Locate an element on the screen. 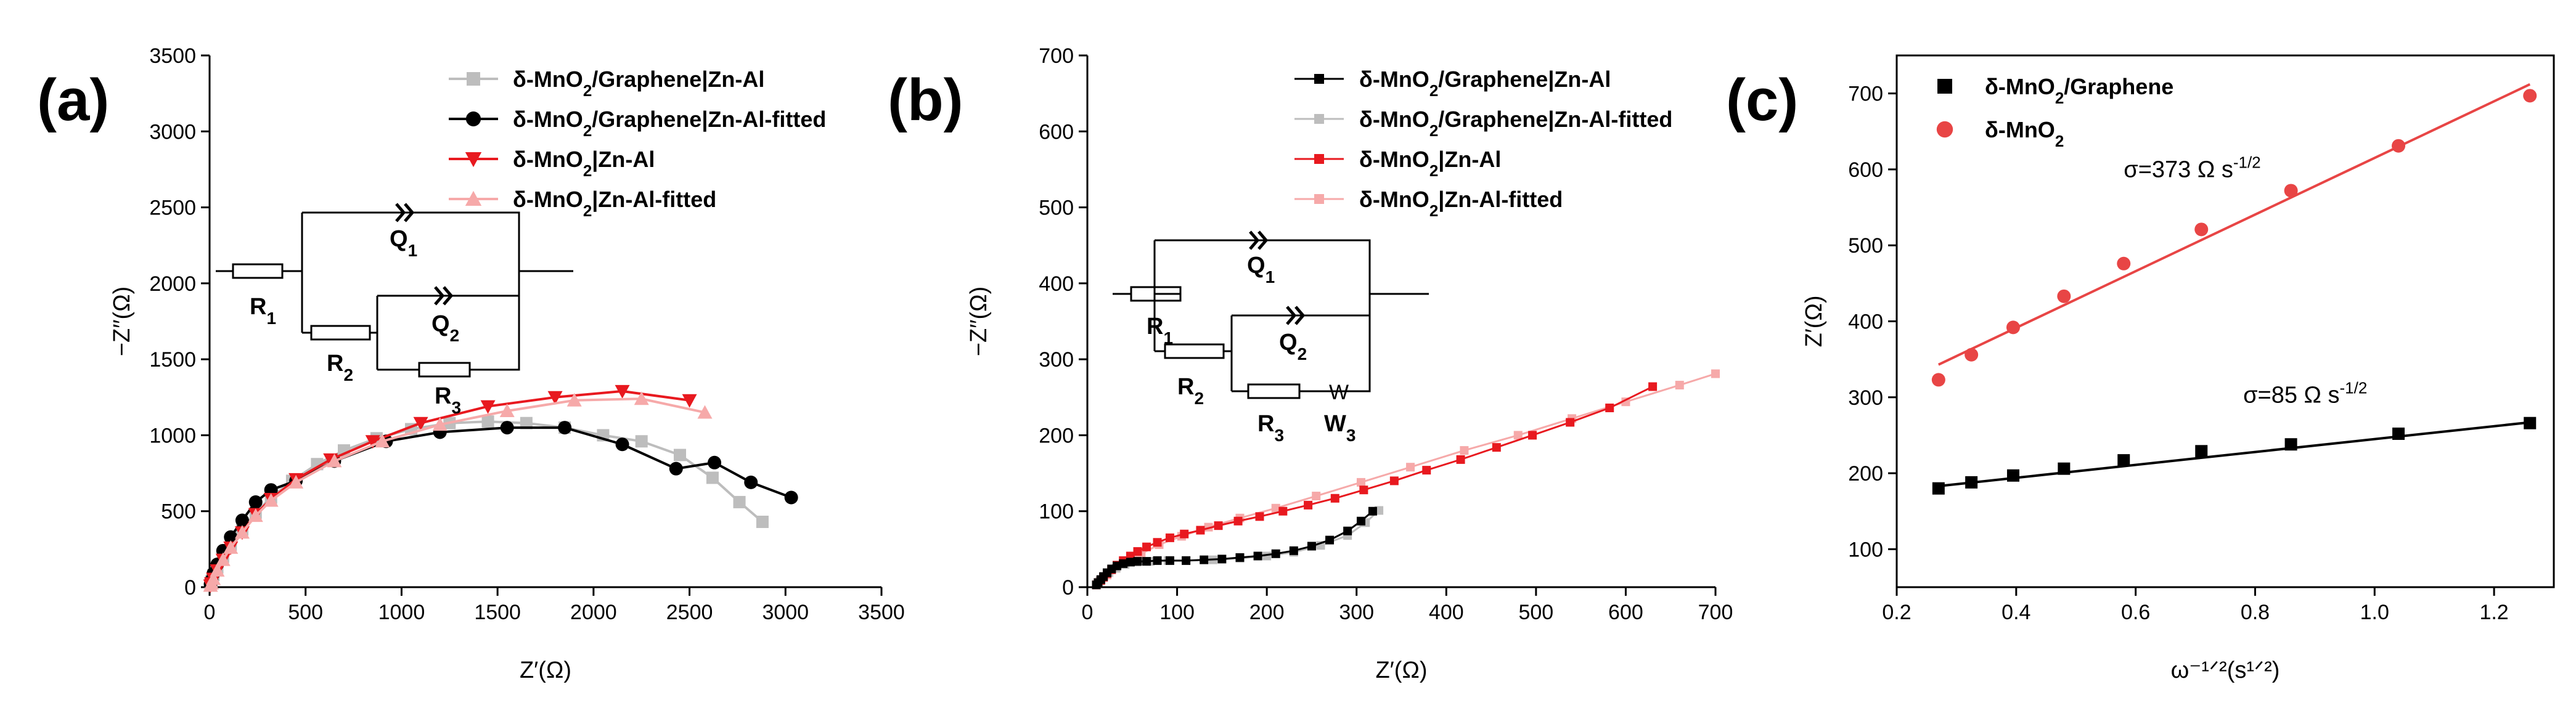 This screenshot has width=2576, height=703. label-q1: Q1 is located at coordinates (1261, 269).